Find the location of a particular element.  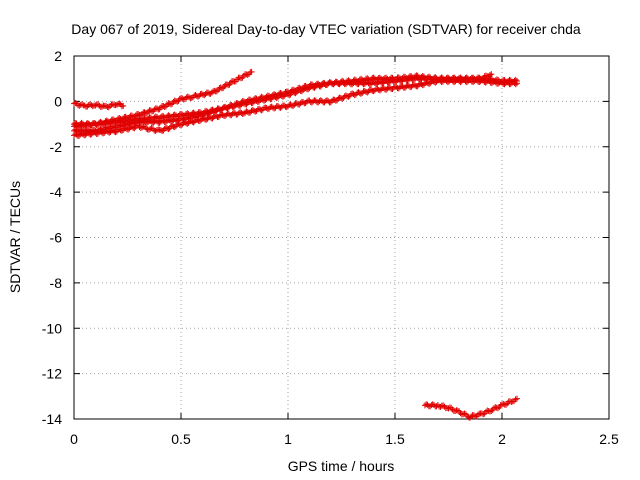

y-axis-label: SDTVAR / TECUs is located at coordinates (15, 237).